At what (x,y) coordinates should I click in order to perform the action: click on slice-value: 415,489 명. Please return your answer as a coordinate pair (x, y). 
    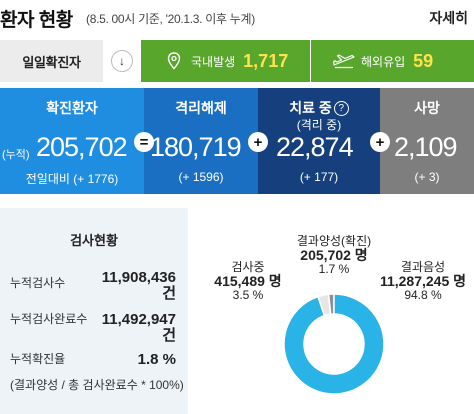
    Looking at the image, I should click on (248, 281).